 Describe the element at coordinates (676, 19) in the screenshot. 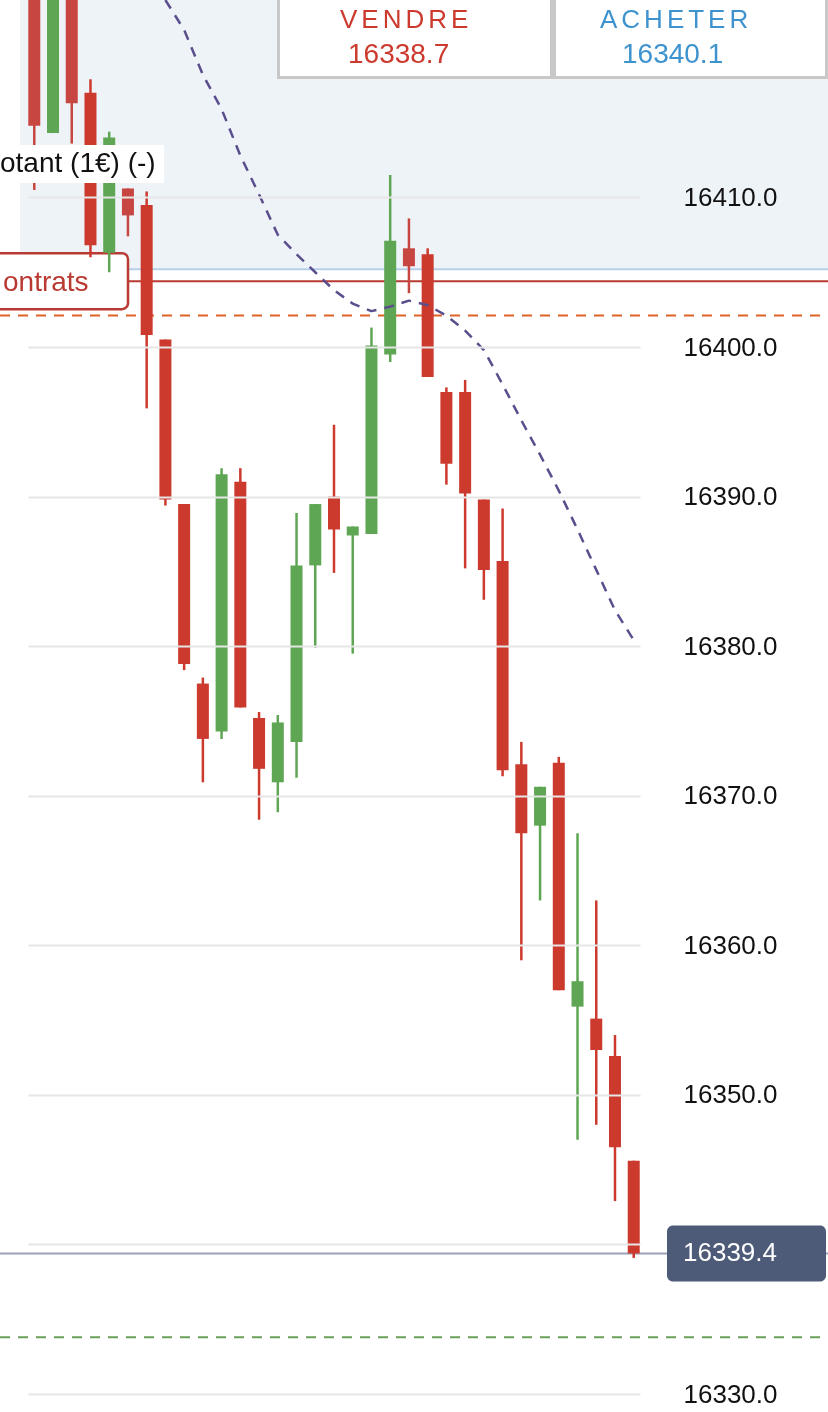

I see `annotation: ACHETER` at that location.